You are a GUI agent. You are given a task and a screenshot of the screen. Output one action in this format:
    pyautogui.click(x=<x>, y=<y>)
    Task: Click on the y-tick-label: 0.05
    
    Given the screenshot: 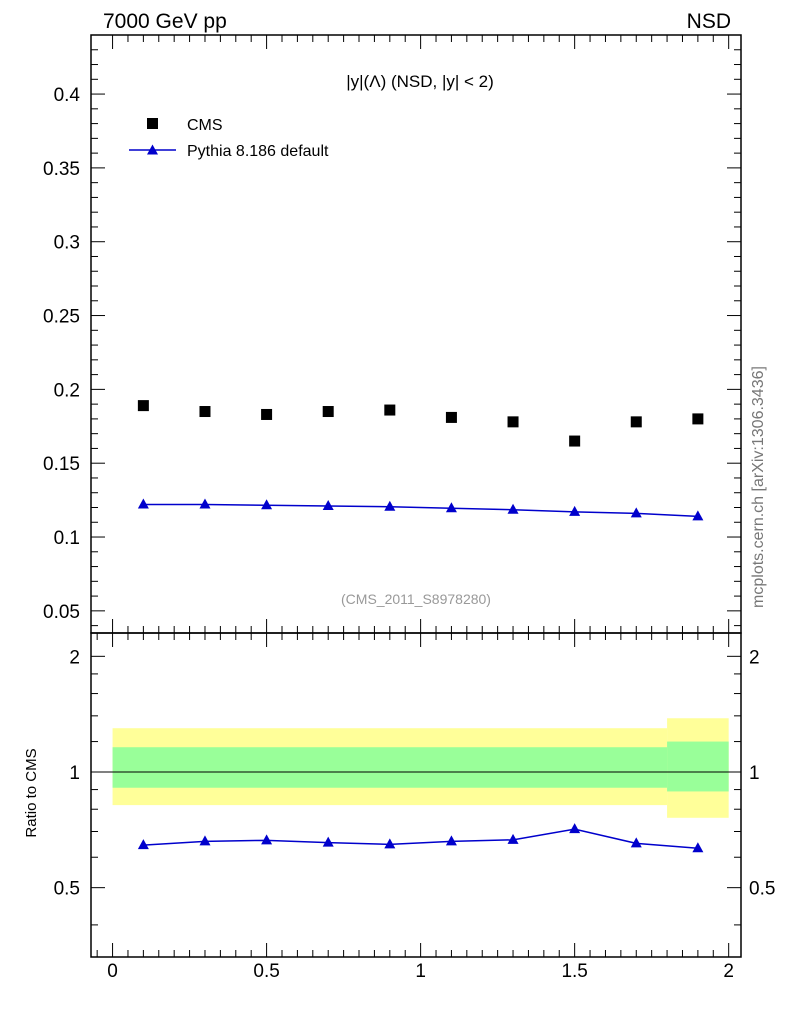 What is the action you would take?
    pyautogui.click(x=61, y=612)
    